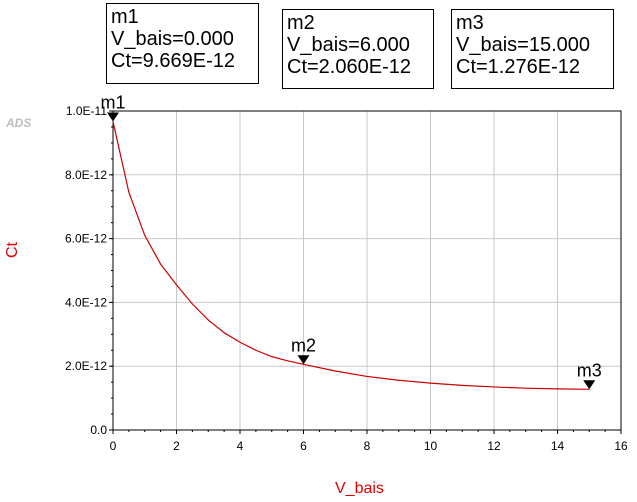 This screenshot has height=502, width=637. What do you see at coordinates (431, 446) in the screenshot?
I see `x-tick-label: 10` at bounding box center [431, 446].